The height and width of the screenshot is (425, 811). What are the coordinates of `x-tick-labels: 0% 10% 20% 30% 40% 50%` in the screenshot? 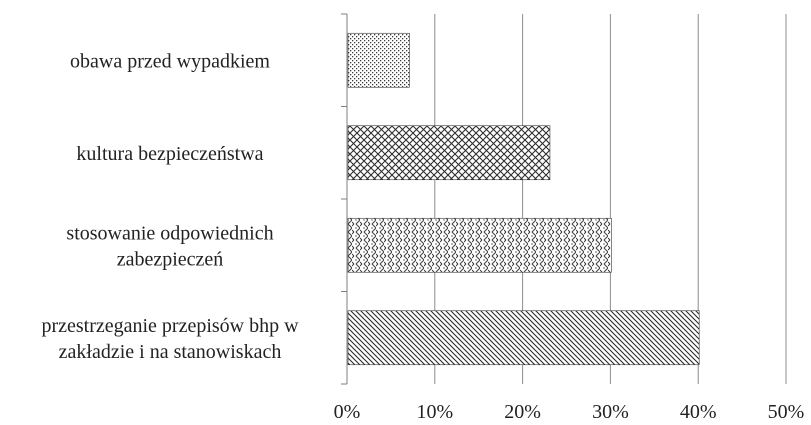 It's located at (569, 412).